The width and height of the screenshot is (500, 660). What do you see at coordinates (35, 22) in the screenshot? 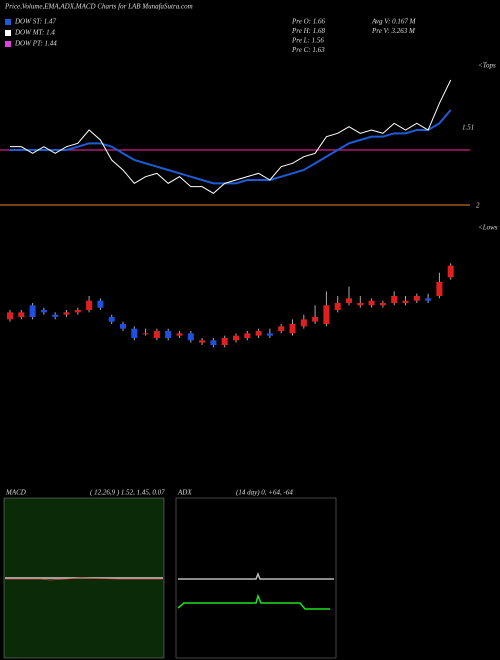
I see `legend-label: DOW ST: 1.47` at bounding box center [35, 22].